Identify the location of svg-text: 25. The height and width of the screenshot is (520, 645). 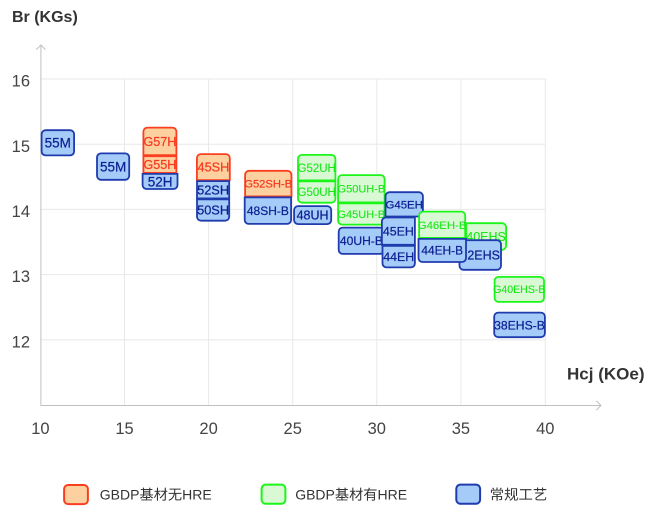
(293, 429).